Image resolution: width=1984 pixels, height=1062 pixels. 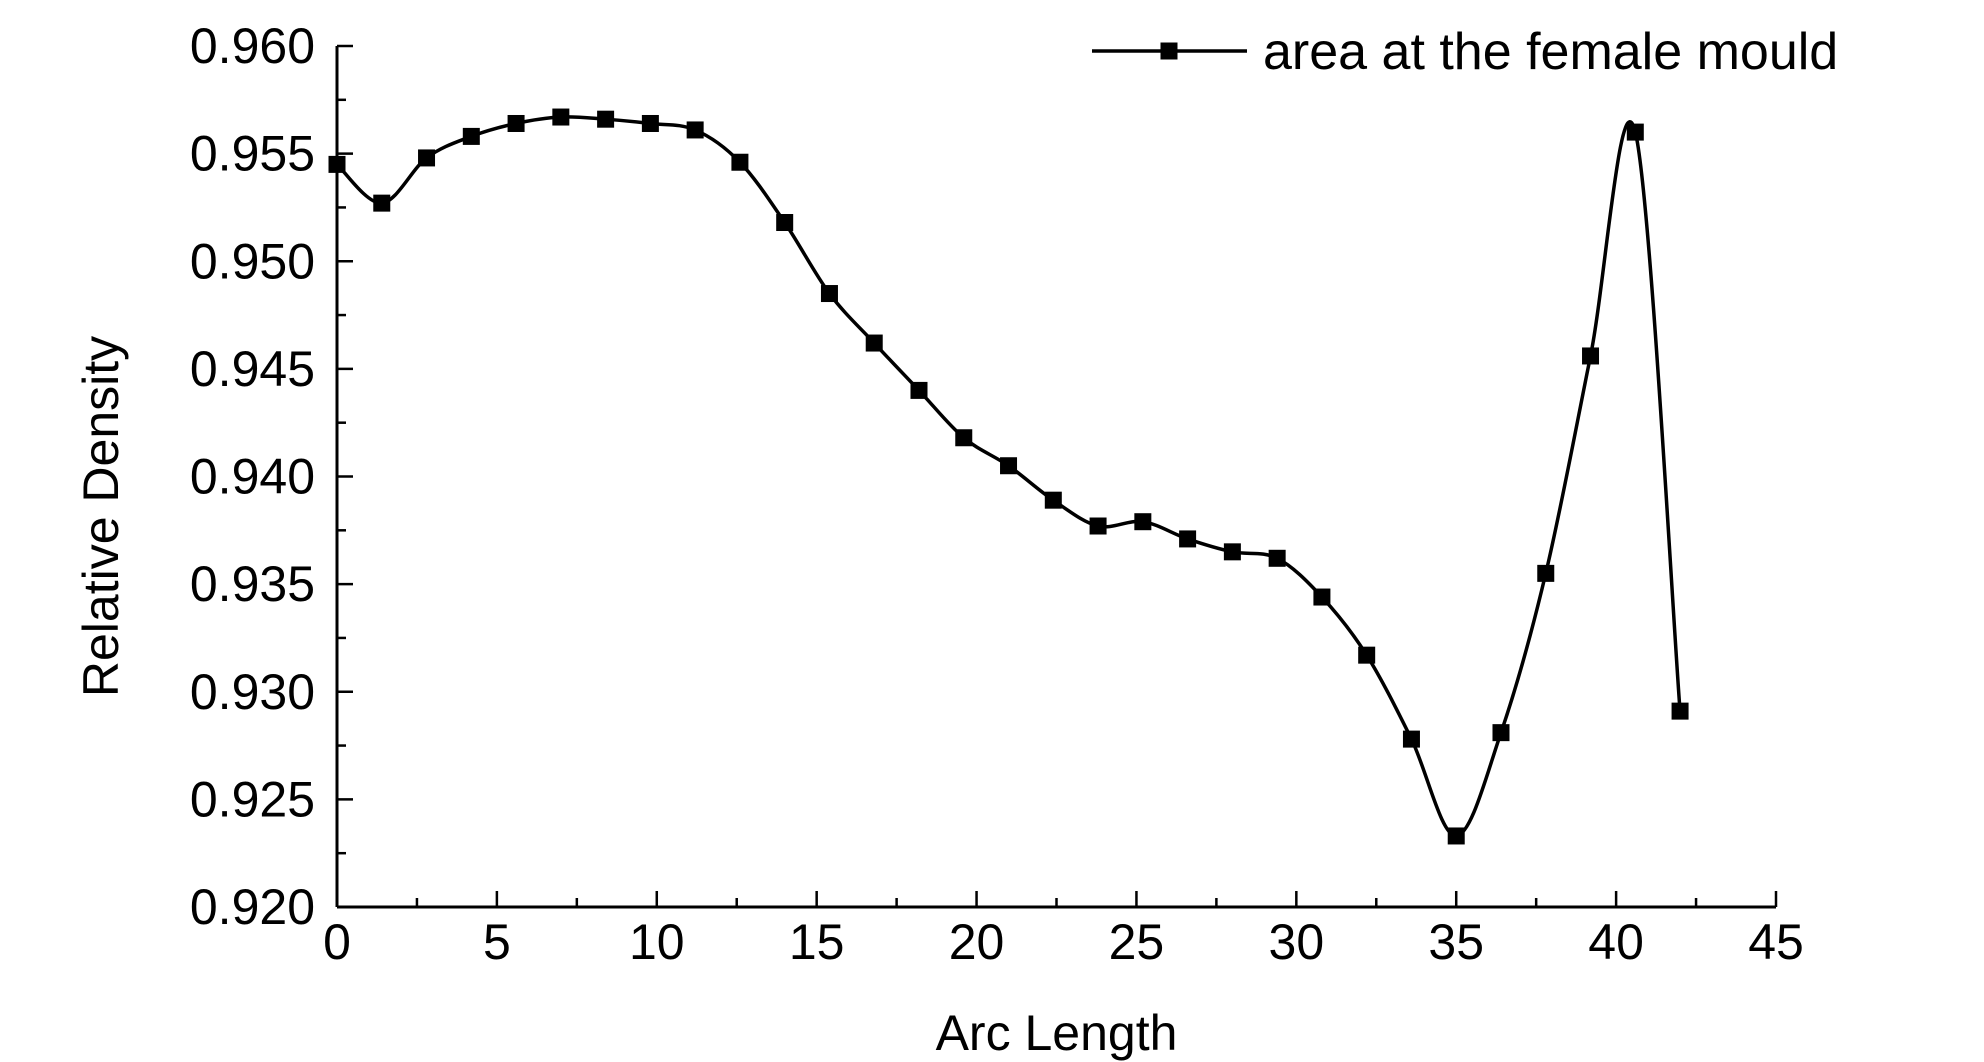 What do you see at coordinates (252, 584) in the screenshot?
I see `y-tick-label: 0.935` at bounding box center [252, 584].